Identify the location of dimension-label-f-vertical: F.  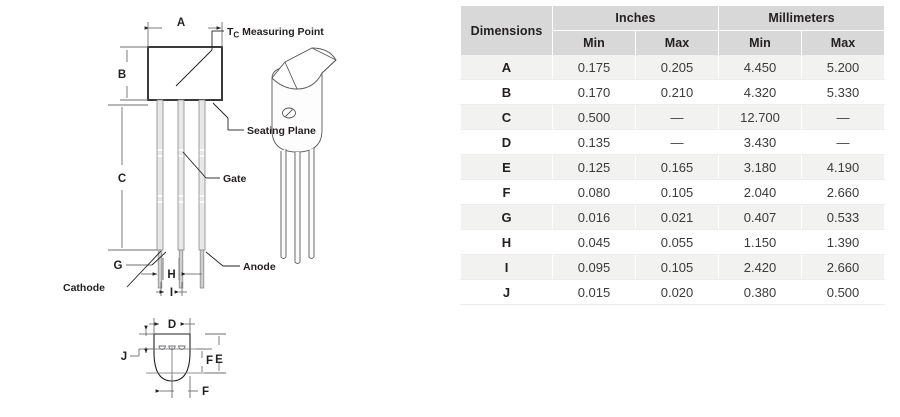
(209, 361).